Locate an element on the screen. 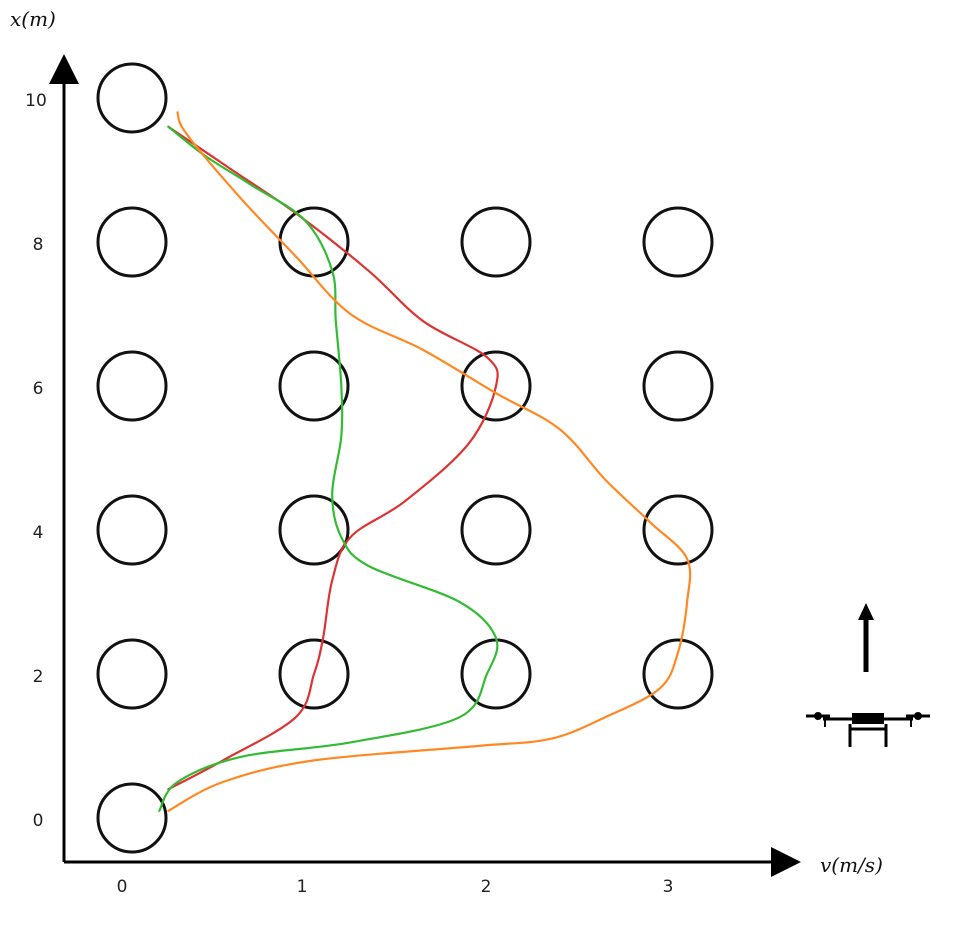  x-tick-label: 0 is located at coordinates (122, 887).